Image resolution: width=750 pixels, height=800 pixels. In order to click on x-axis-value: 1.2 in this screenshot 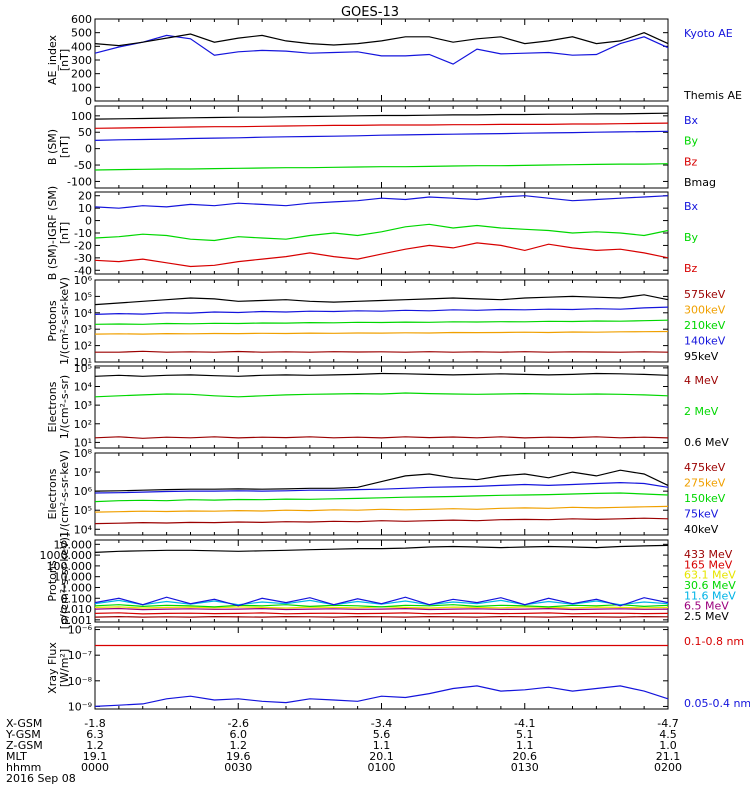, I will do `click(239, 745)`.